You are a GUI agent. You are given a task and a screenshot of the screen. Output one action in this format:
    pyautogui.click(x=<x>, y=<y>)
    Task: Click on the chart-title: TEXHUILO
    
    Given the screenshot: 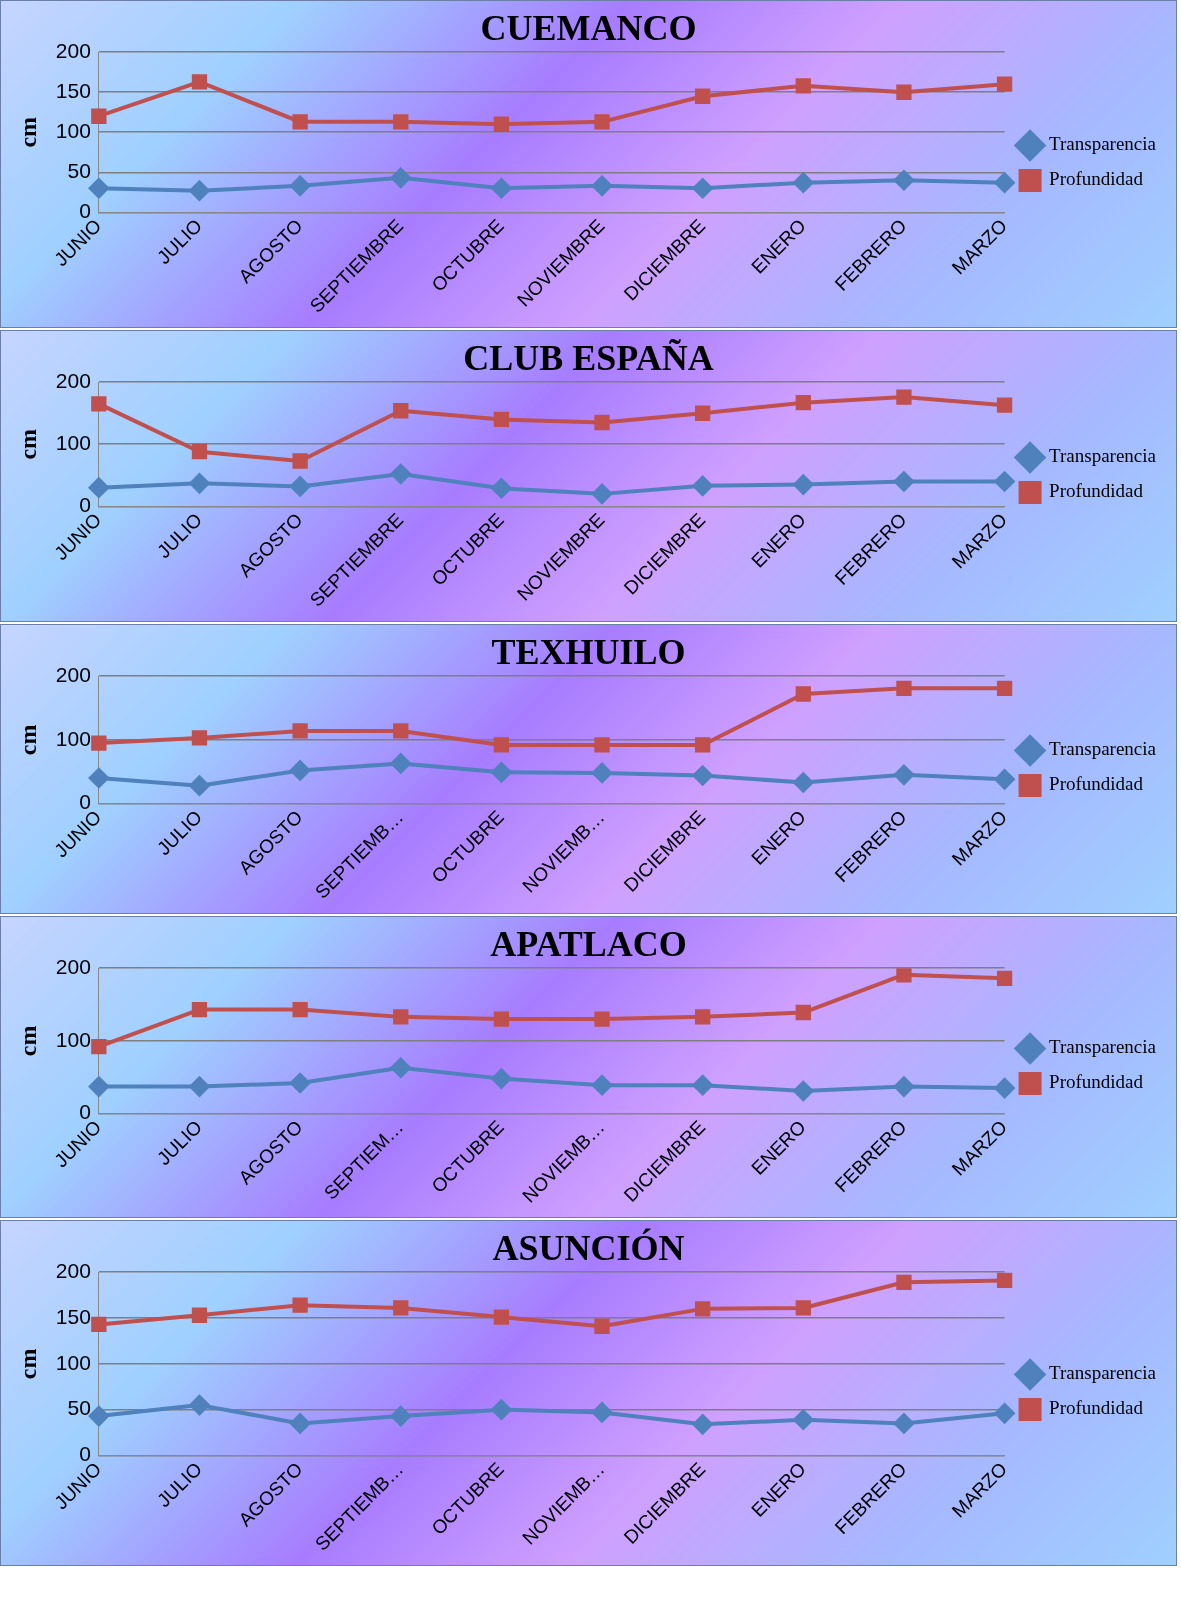 What is the action you would take?
    pyautogui.click(x=588, y=651)
    